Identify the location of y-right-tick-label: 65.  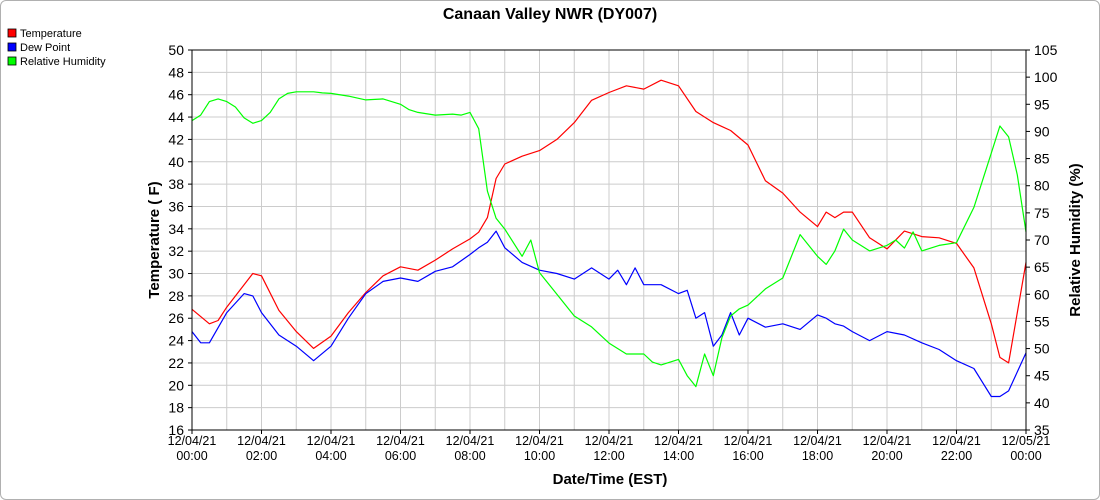
(1042, 267).